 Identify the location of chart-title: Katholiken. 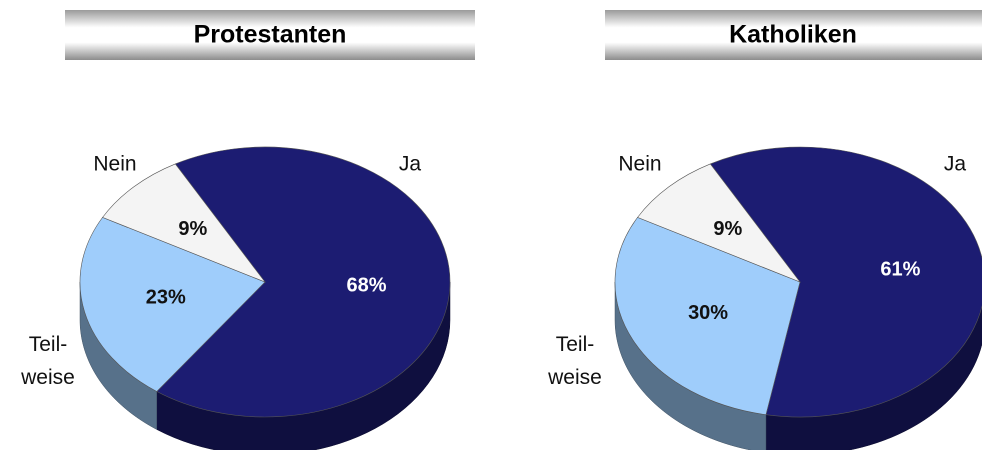
(793, 35).